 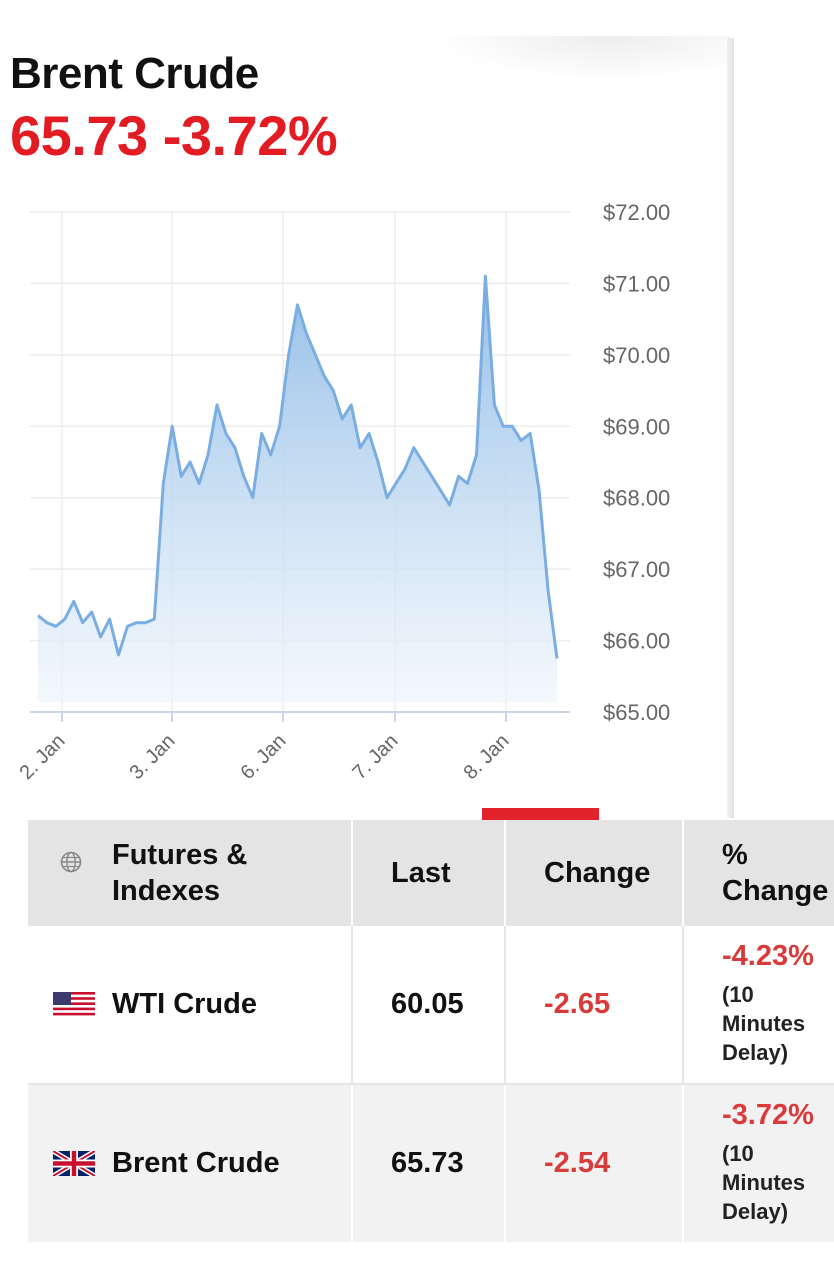 I want to click on globe-icon, so click(x=71, y=862).